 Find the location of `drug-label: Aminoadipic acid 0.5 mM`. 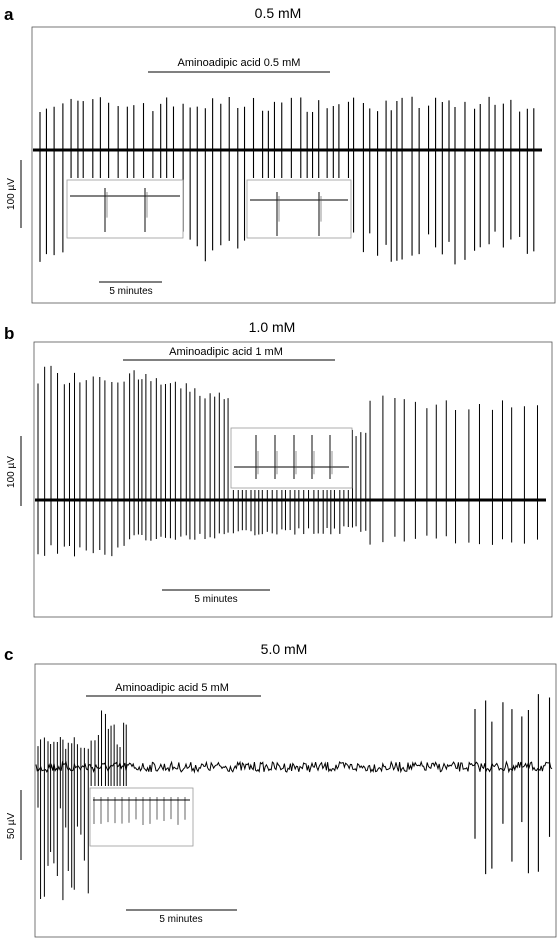

drug-label: Aminoadipic acid 0.5 mM is located at coordinates (239, 63).